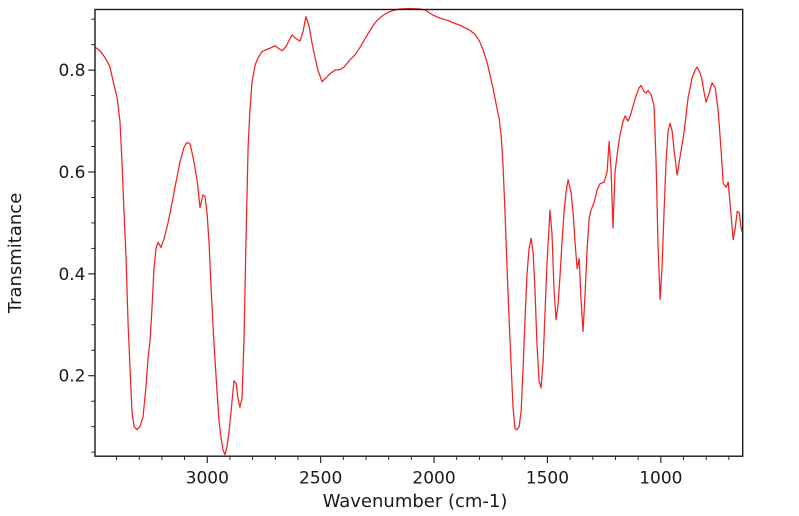 Image resolution: width=799 pixels, height=516 pixels. I want to click on x-axis-label: Wavenumber (cm-1), so click(415, 501).